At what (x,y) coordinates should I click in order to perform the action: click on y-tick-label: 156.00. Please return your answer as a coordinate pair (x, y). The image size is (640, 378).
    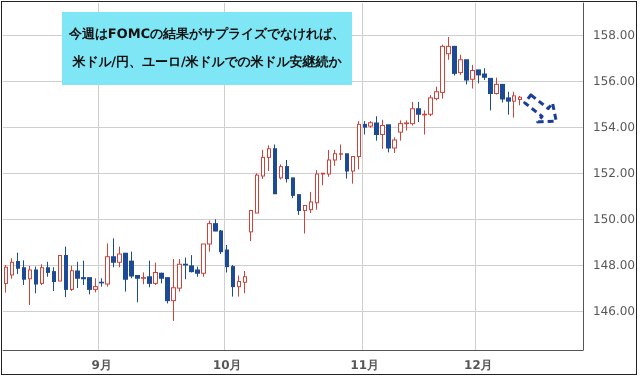
    Looking at the image, I should click on (614, 81).